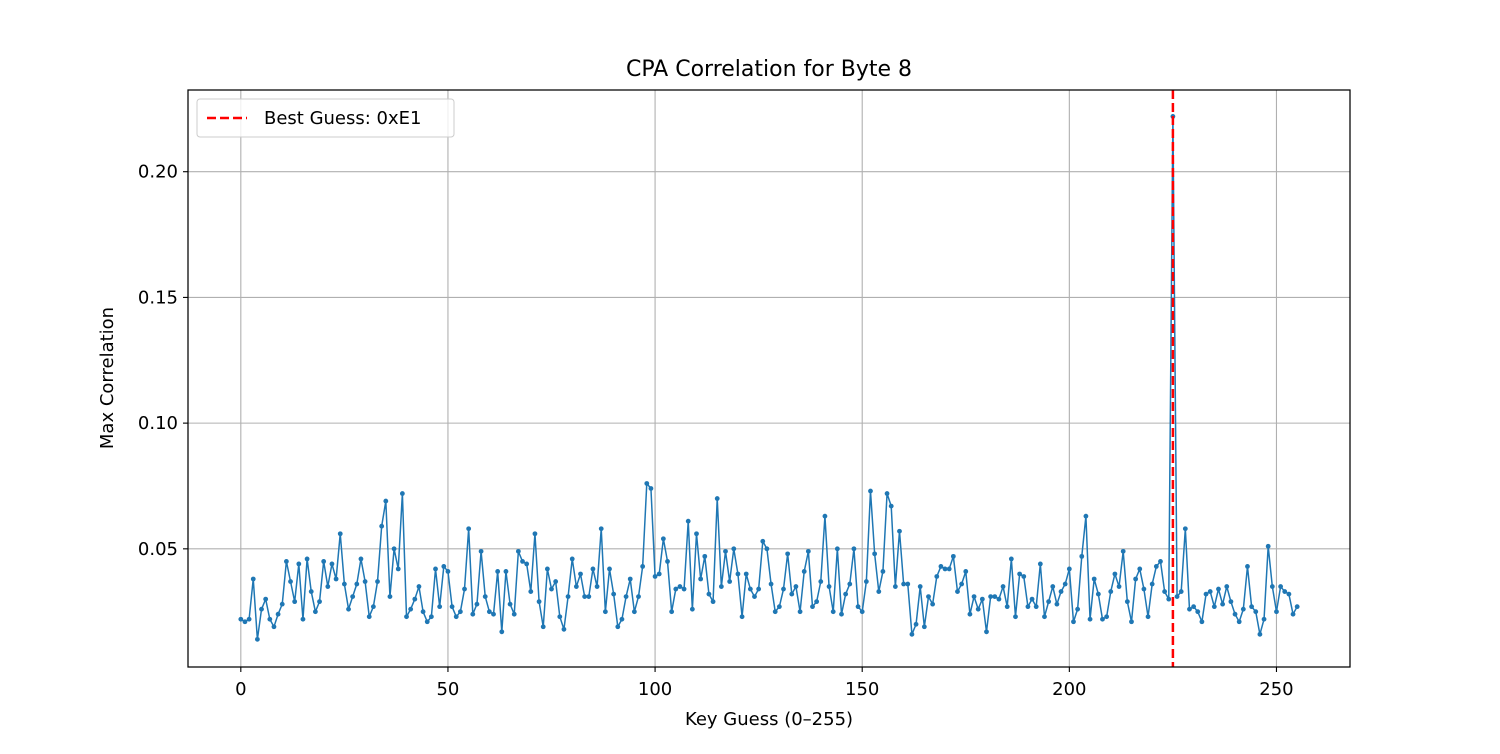 This screenshot has height=754, width=1500. What do you see at coordinates (447, 689) in the screenshot?
I see `x-tick-label: 50` at bounding box center [447, 689].